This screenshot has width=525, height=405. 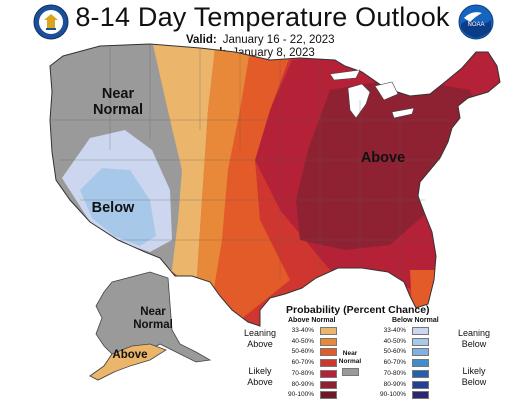 I want to click on below-legend-label: 40-50%, so click(x=394, y=341).